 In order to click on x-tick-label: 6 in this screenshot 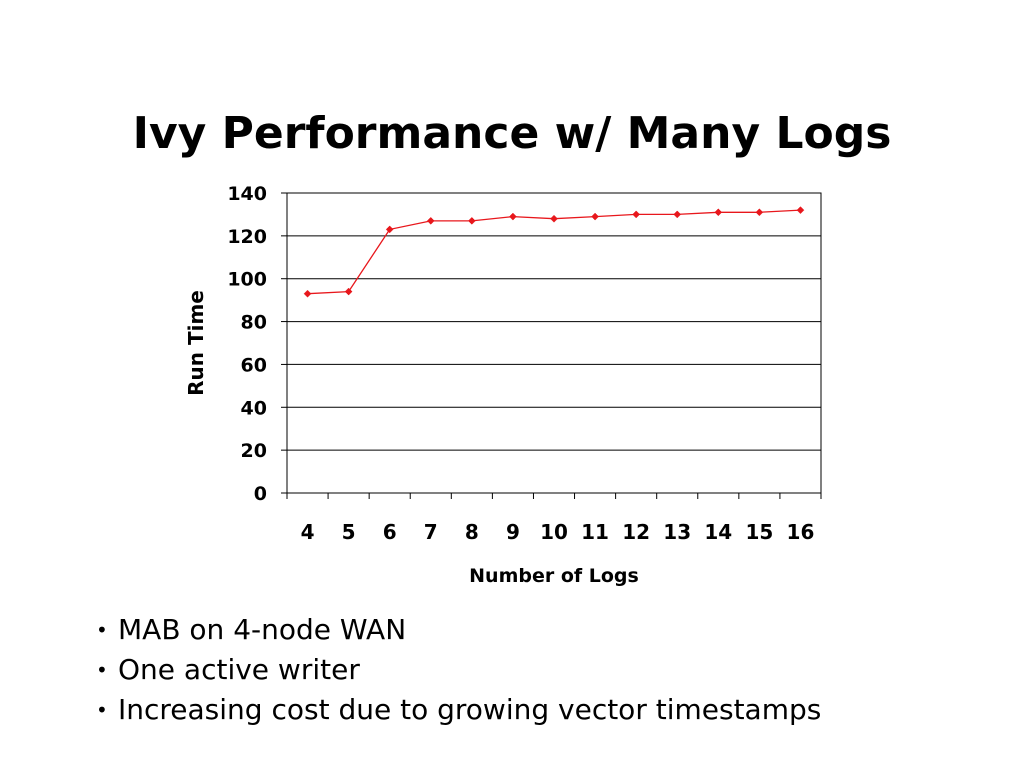, I will do `click(390, 532)`.